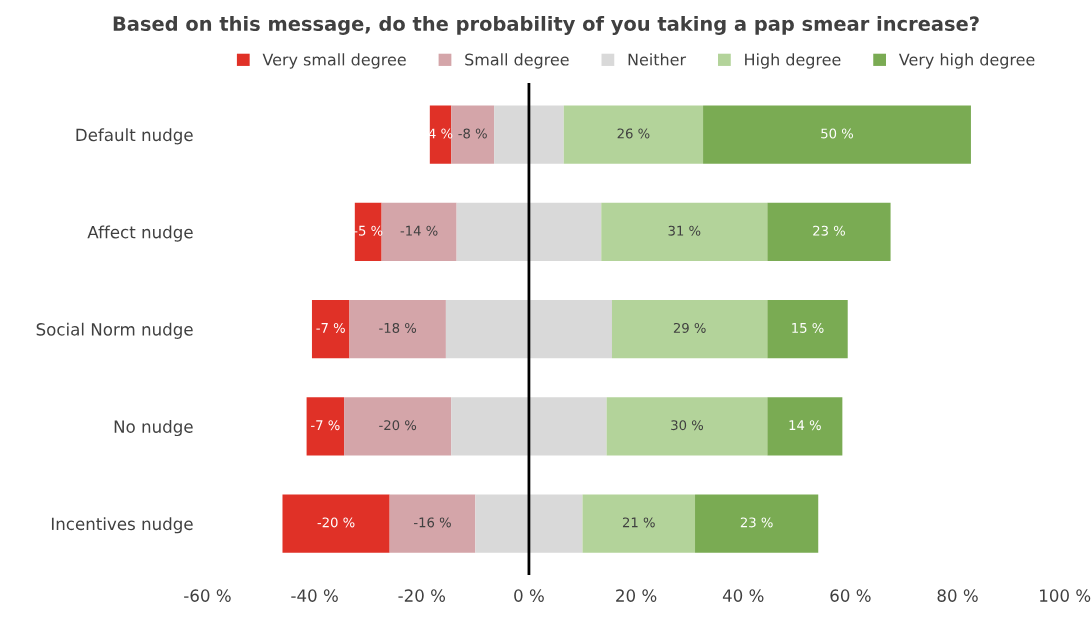  I want to click on data-label: -14 %, so click(419, 230).